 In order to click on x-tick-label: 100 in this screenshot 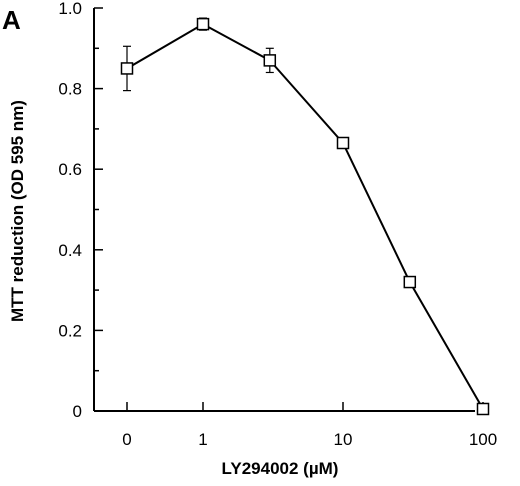, I will do `click(483, 439)`.